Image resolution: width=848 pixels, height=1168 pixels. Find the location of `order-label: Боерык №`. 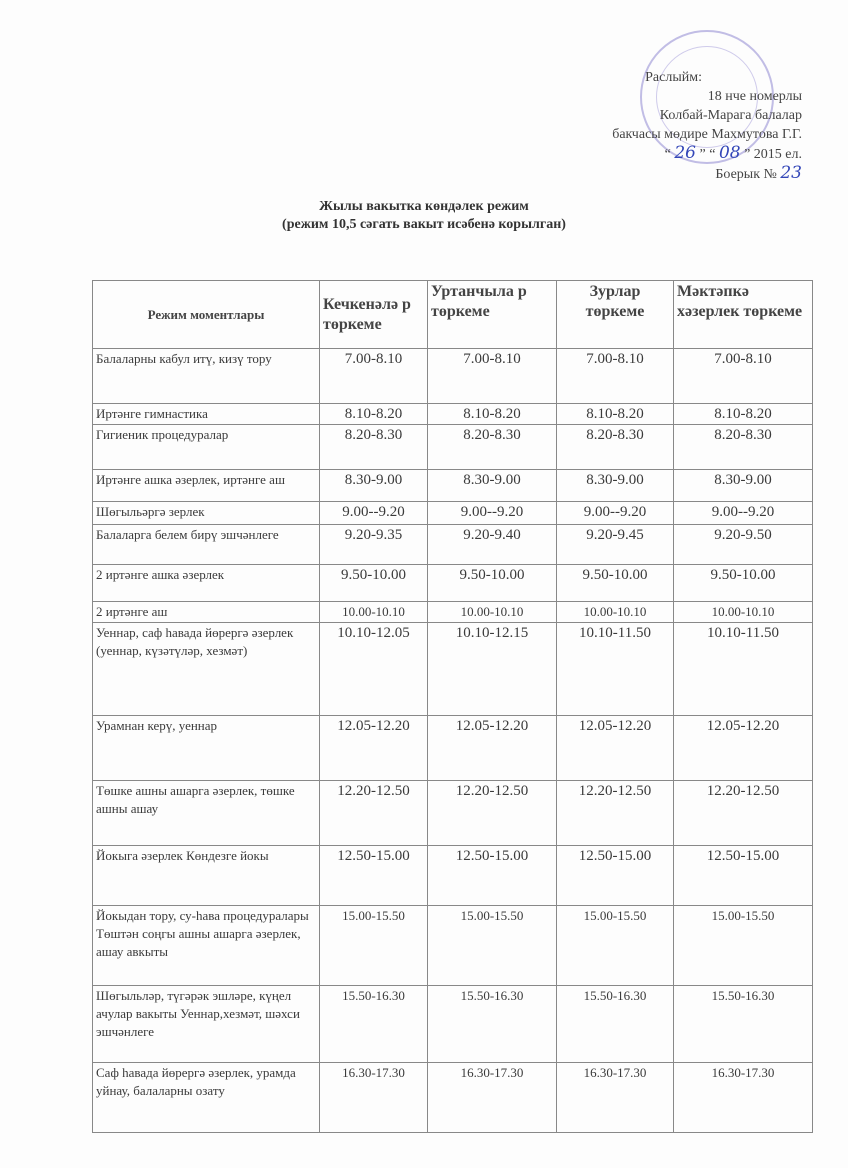

order-label: Боерык № is located at coordinates (746, 174).